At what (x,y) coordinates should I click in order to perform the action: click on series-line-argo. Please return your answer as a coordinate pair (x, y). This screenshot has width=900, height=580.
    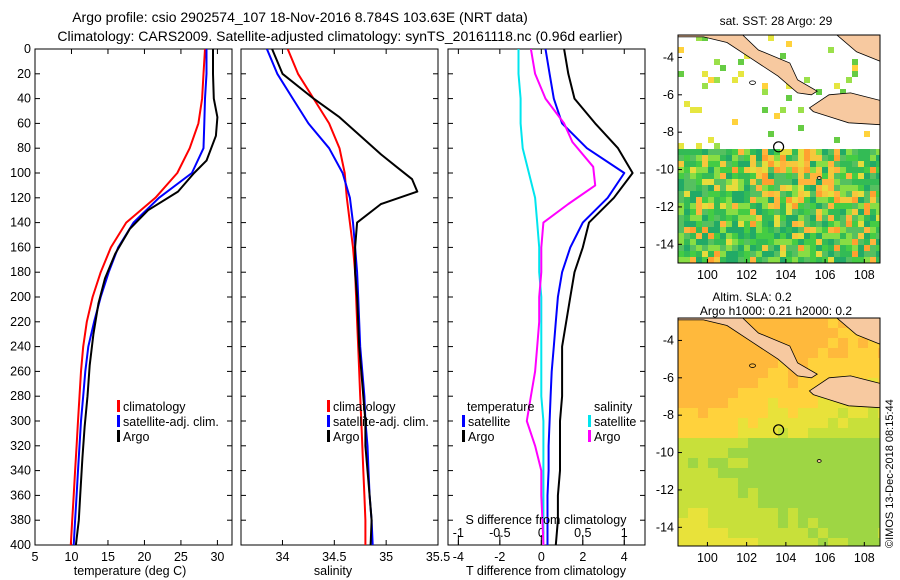
    Looking at the image, I should click on (146, 297).